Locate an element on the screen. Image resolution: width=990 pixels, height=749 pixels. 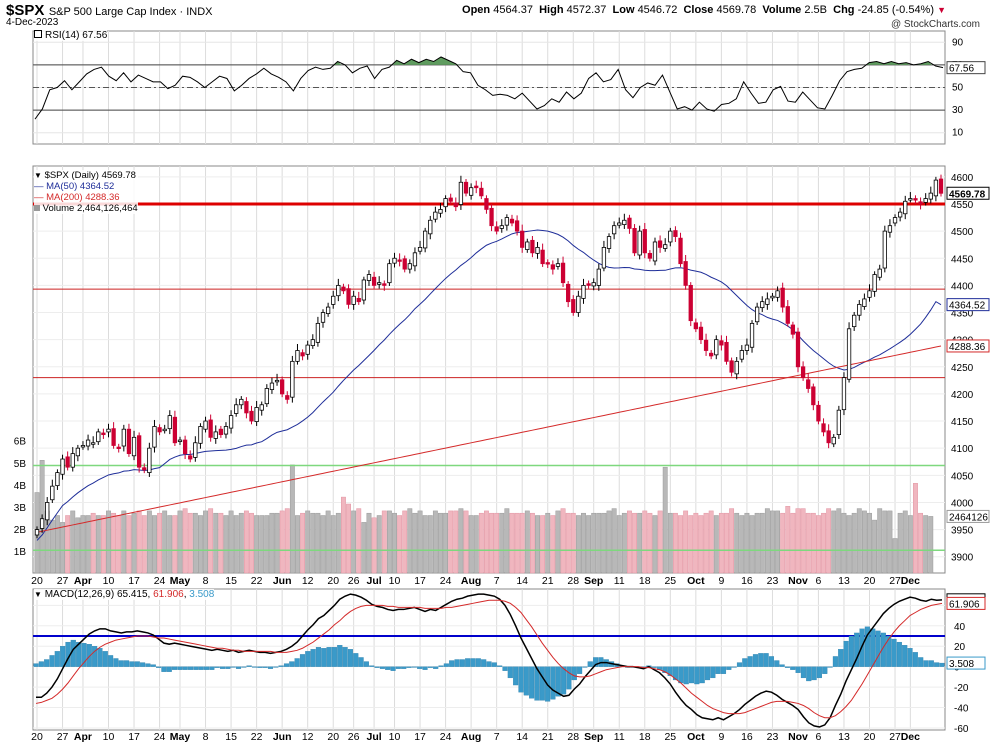
price-x-tick-label: 28 is located at coordinates (573, 581).